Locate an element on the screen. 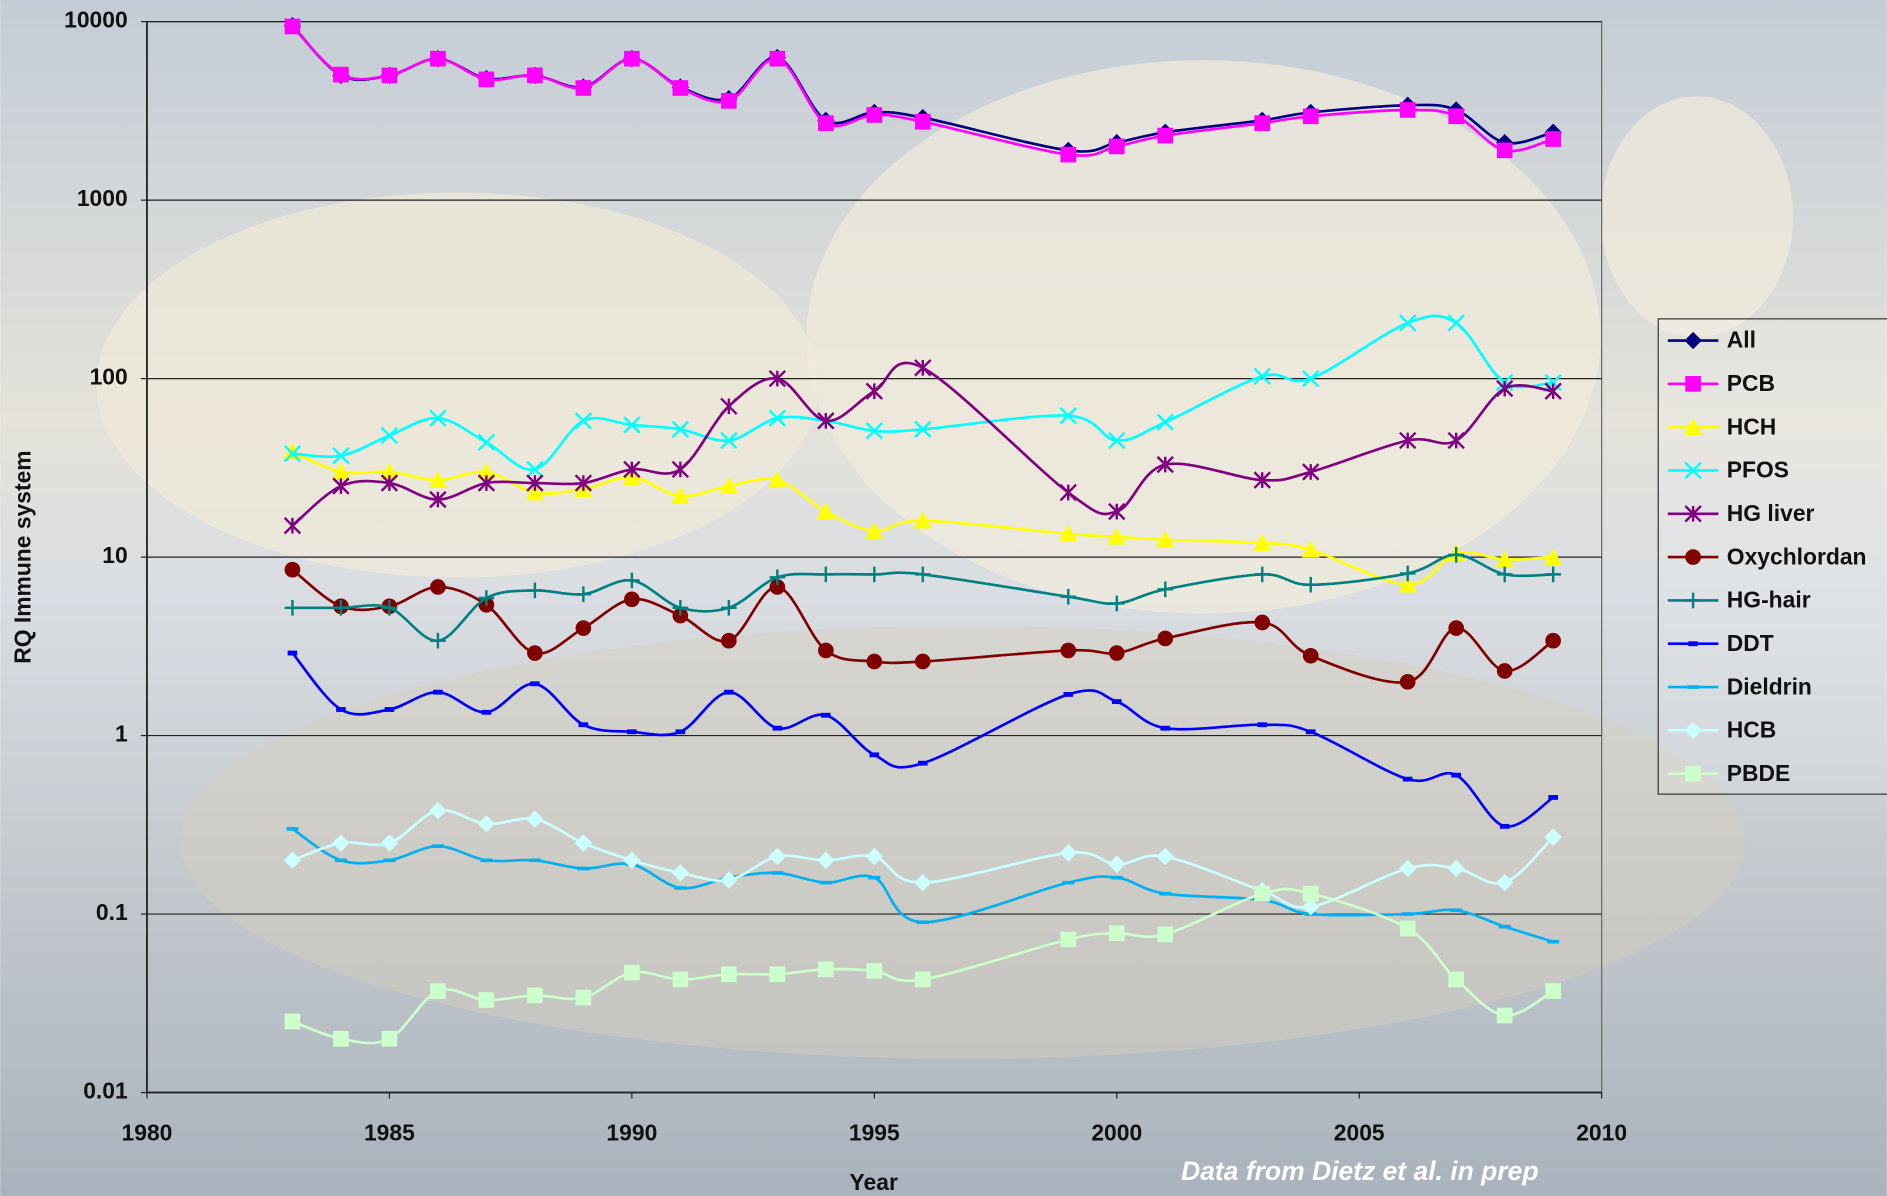  series: HCH is located at coordinates (1029, 503).